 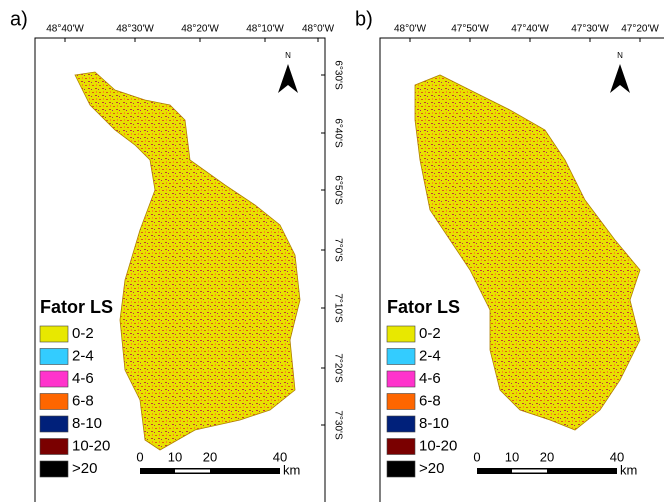 I want to click on right-tick-label: 6°50'S, so click(x=337, y=190).